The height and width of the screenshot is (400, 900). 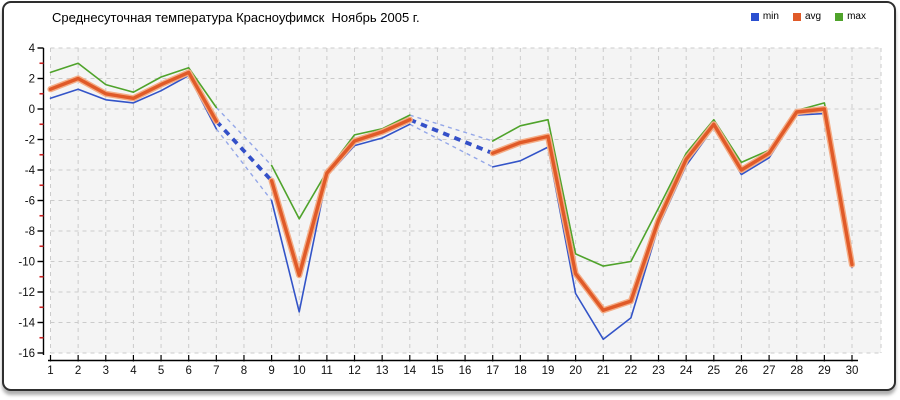 What do you see at coordinates (813, 16) in the screenshot?
I see `legend-label-avg: avg` at bounding box center [813, 16].